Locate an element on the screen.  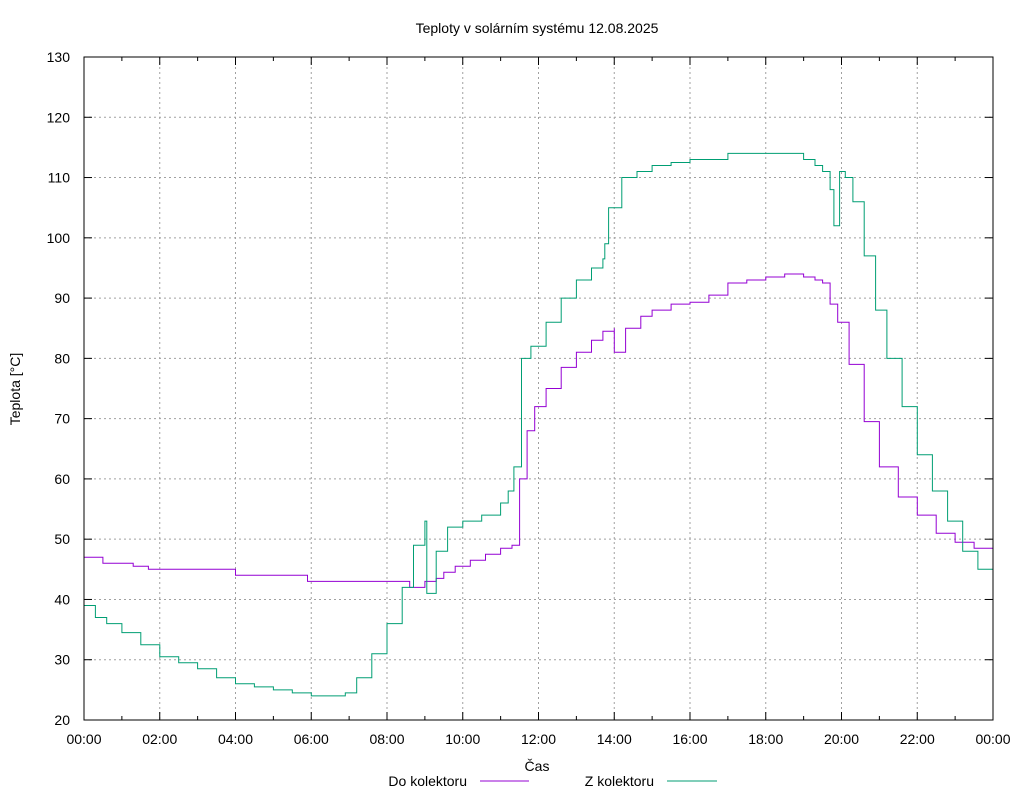
x-axis-label: Čas is located at coordinates (537, 766).